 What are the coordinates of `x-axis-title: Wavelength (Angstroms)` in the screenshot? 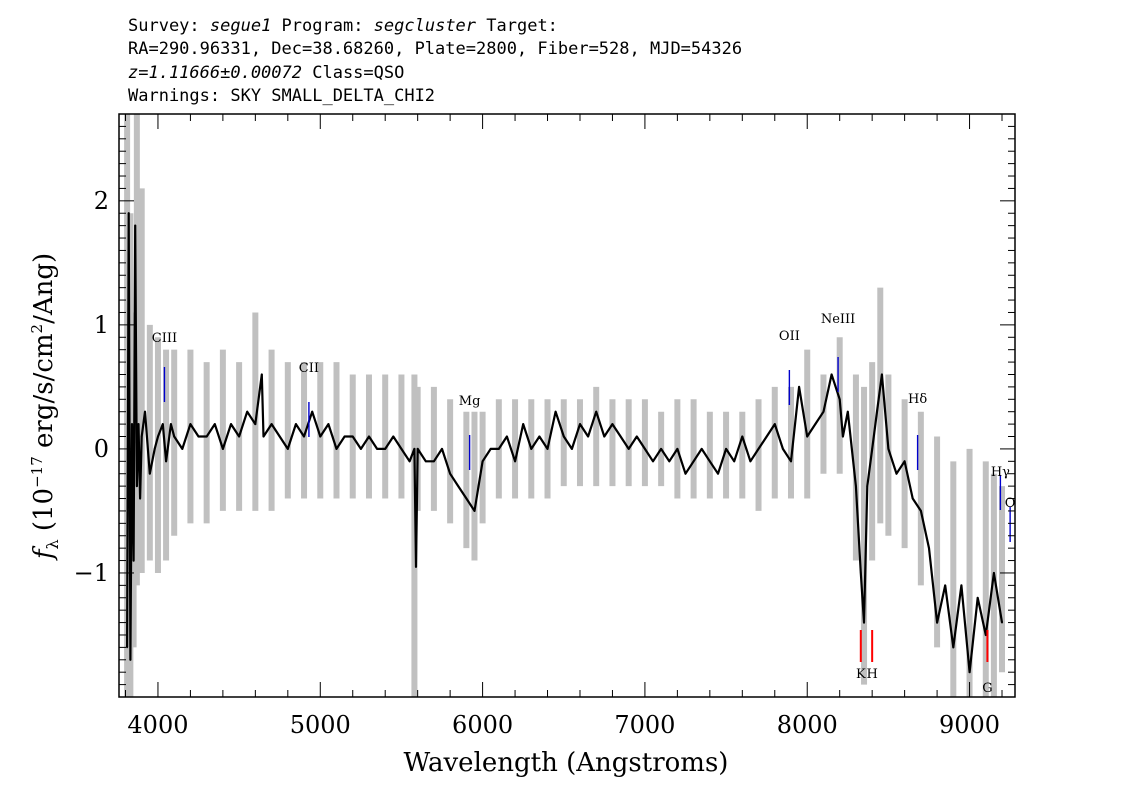 It's located at (566, 763).